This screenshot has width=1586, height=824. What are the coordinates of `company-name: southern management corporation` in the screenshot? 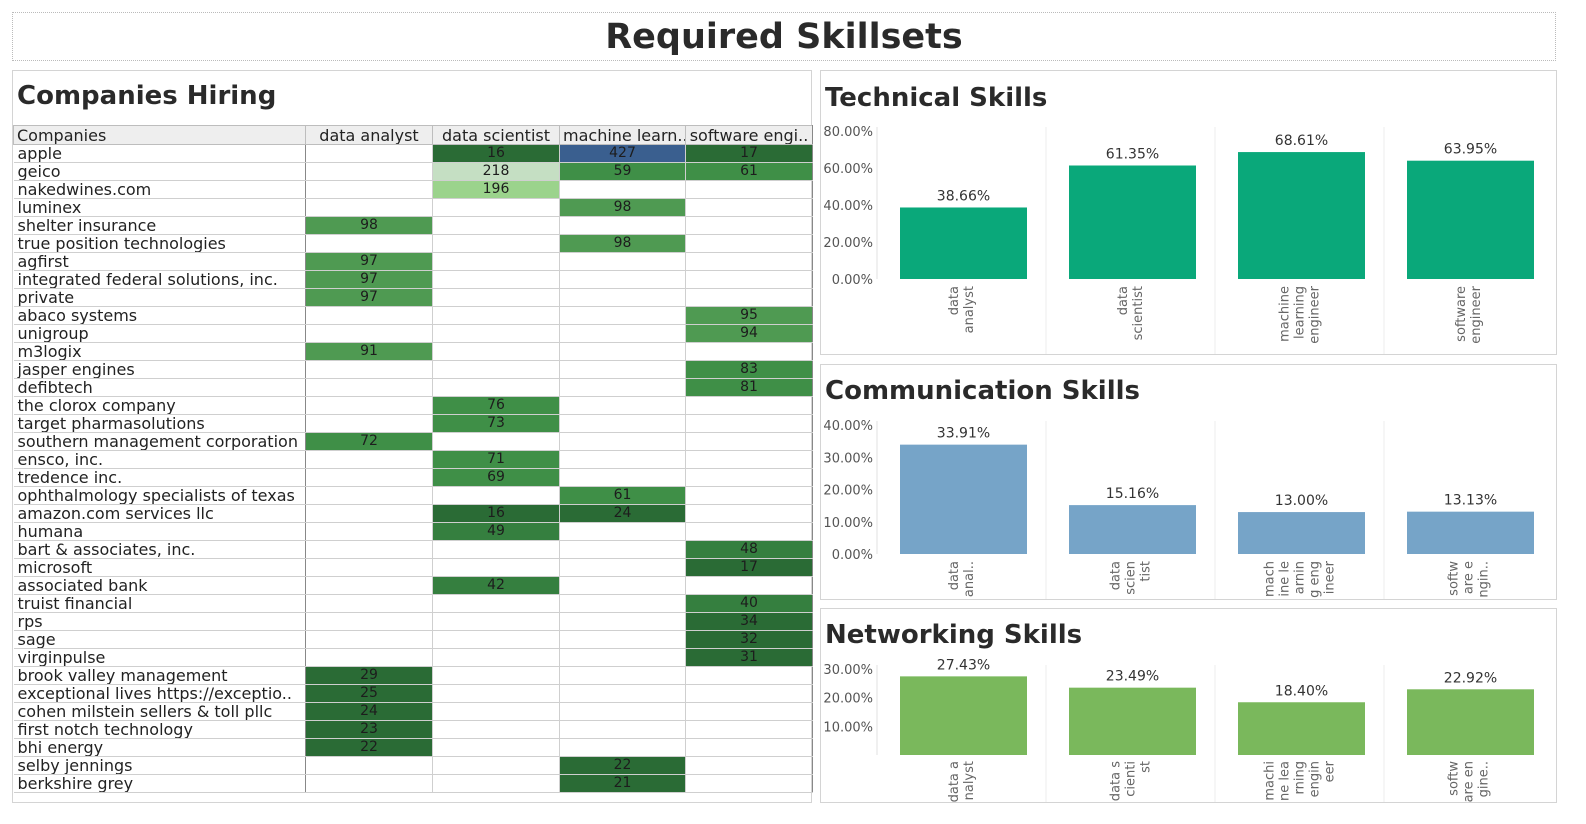 It's located at (159, 441).